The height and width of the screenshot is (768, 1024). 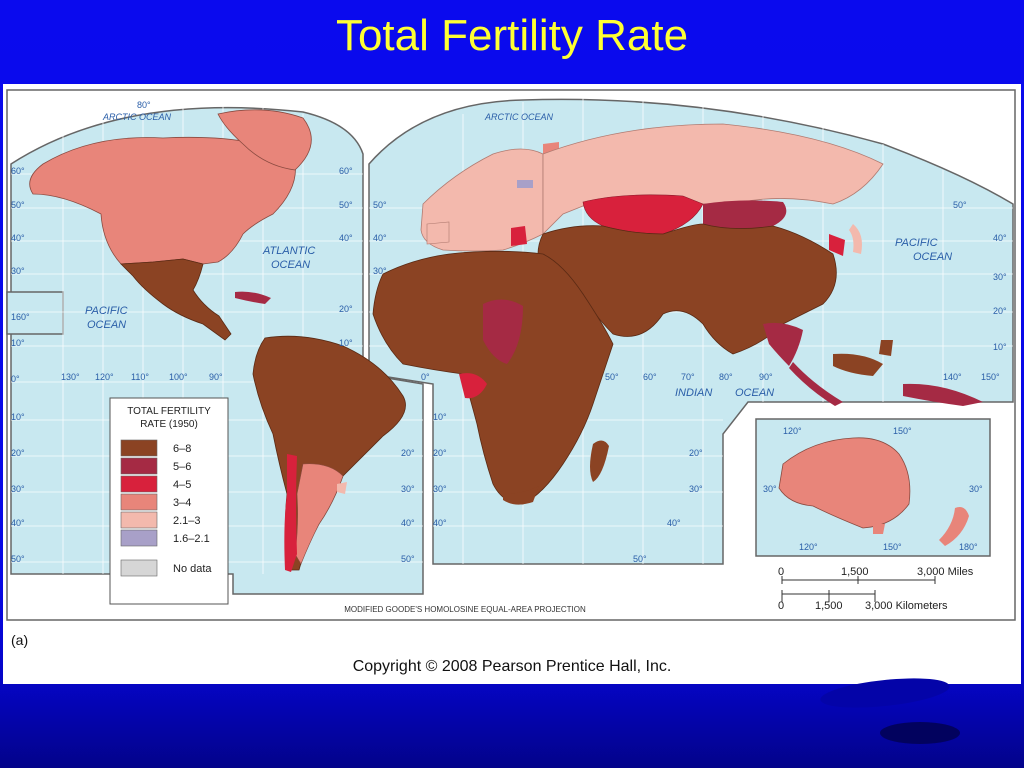 What do you see at coordinates (20, 640) in the screenshot?
I see `figure-caption: (a)` at bounding box center [20, 640].